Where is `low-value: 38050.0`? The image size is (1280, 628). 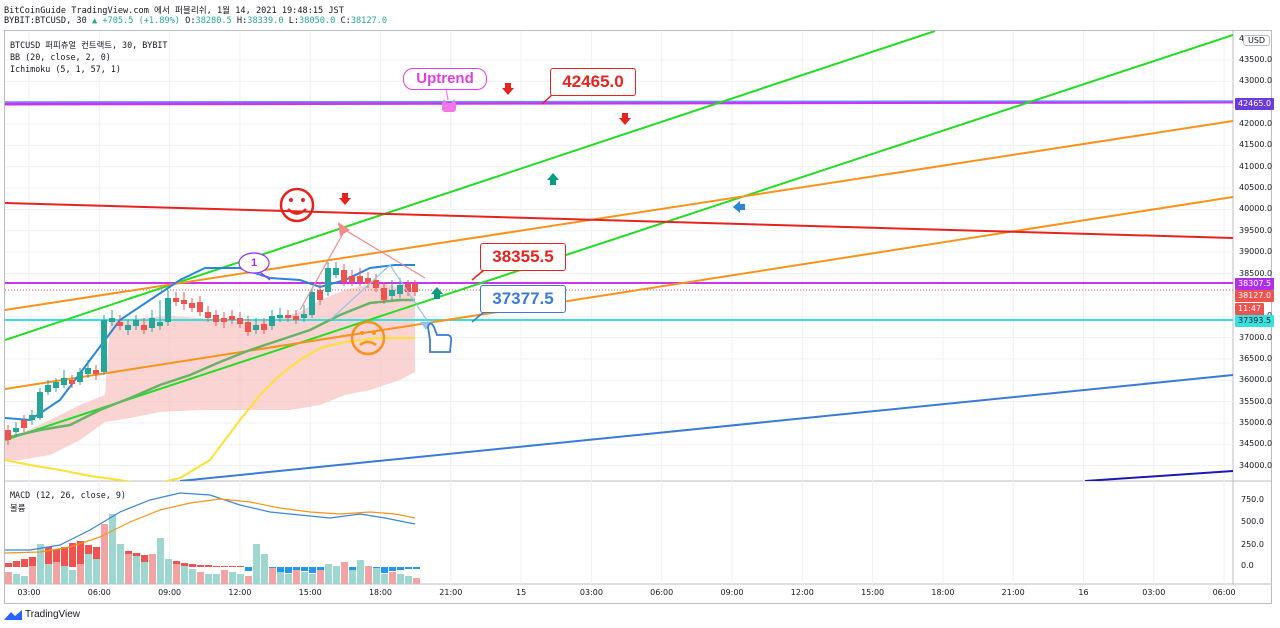 low-value: 38050.0 is located at coordinates (317, 21).